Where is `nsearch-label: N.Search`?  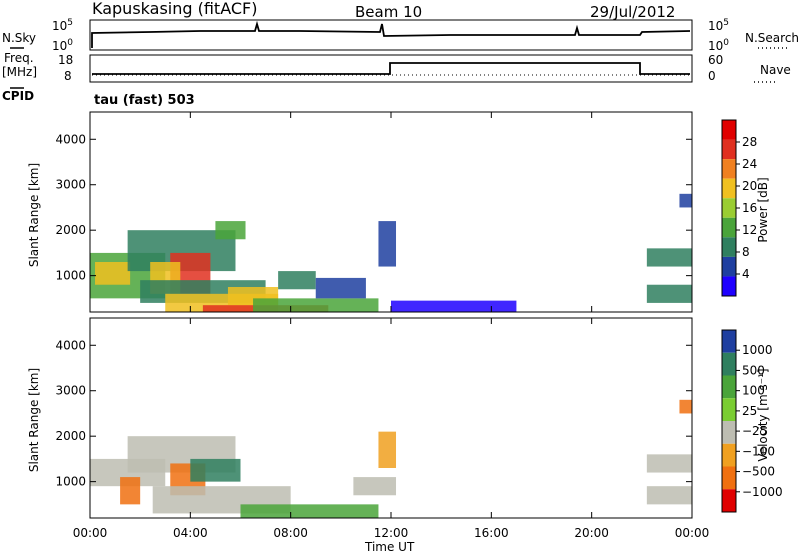 nsearch-label: N.Search is located at coordinates (772, 38).